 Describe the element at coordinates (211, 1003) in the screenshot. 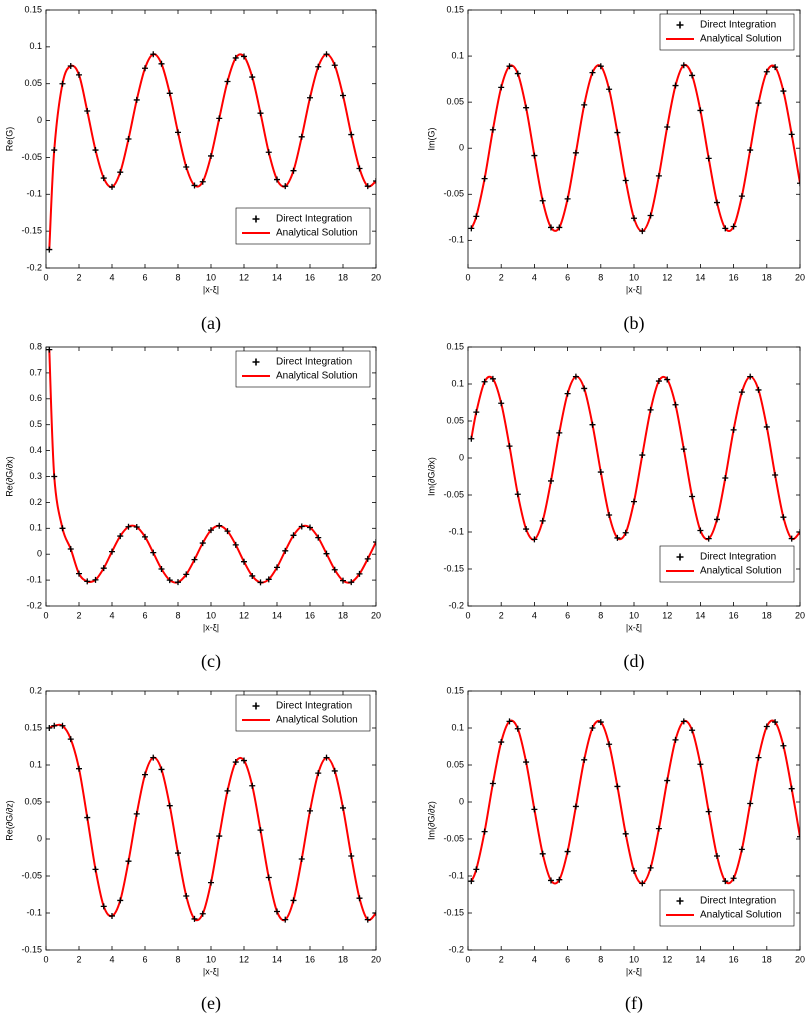

I see `caption: (e)` at that location.